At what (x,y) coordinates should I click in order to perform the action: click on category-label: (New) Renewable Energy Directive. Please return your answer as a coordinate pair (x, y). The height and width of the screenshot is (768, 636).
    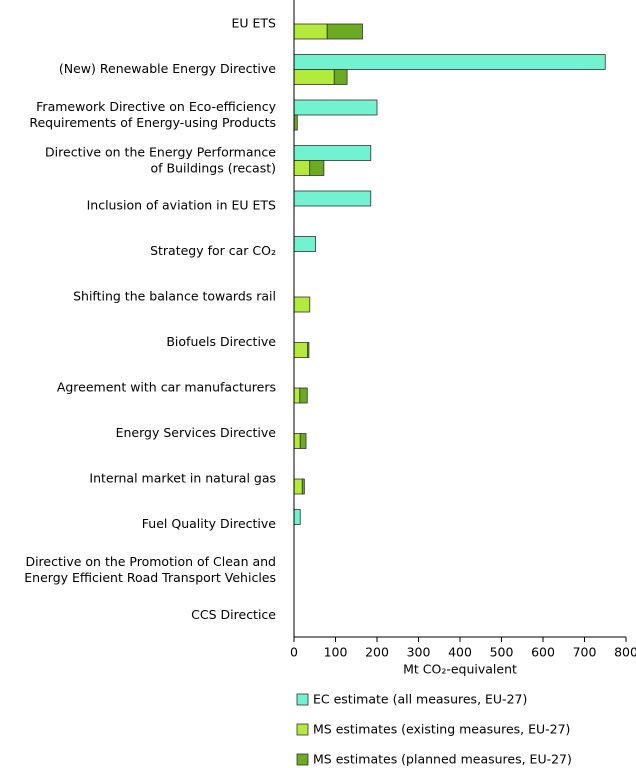
    Looking at the image, I should click on (167, 68).